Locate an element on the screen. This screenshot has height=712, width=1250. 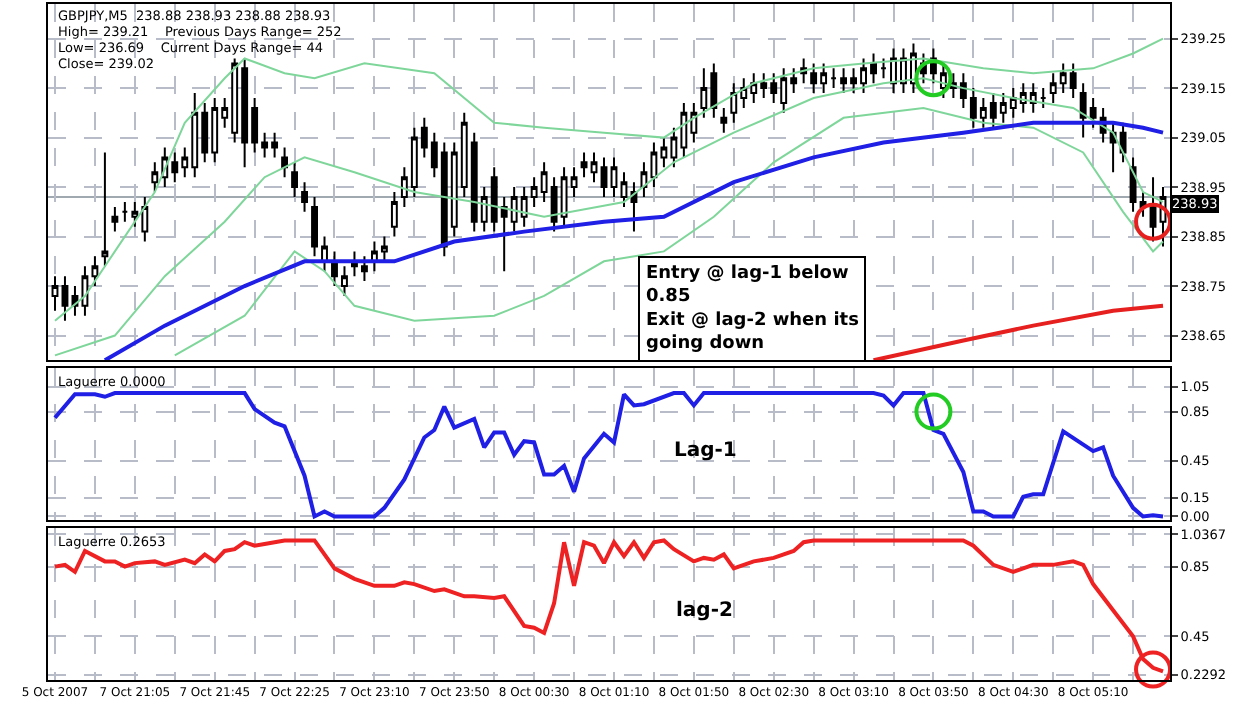
annotation: lag-2 is located at coordinates (704, 611).